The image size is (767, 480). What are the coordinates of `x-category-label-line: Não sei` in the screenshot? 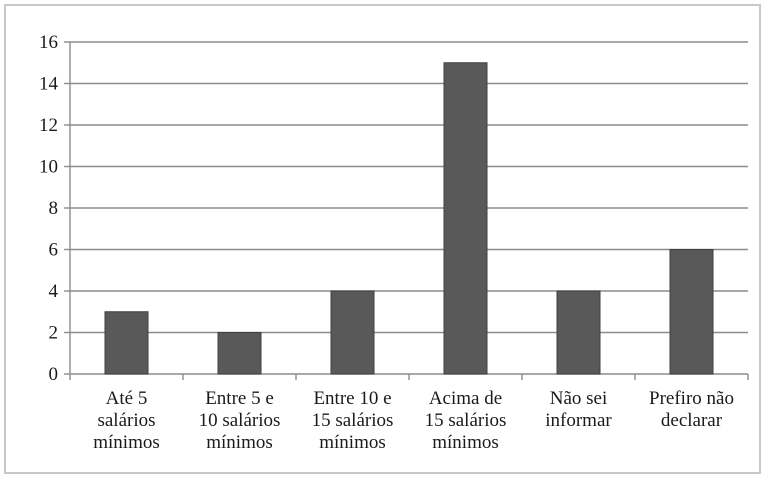 It's located at (579, 398).